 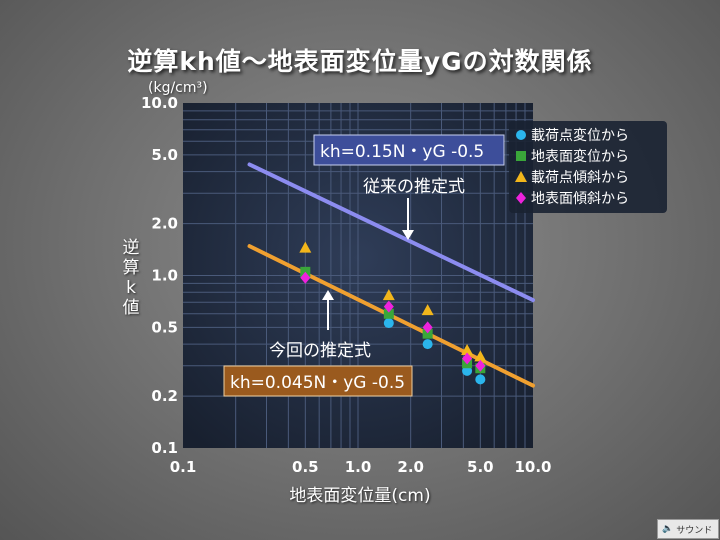 I want to click on y-axis-unit: (kg/cm³), so click(x=178, y=88).